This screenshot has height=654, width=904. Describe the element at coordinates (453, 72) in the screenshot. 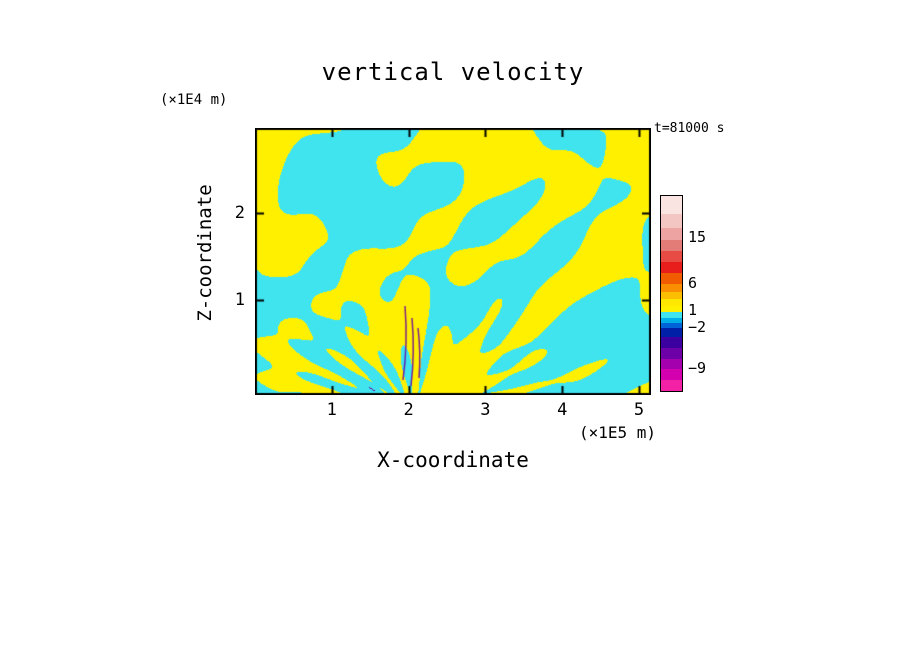

I see `chart-title: vertical velocity` at that location.